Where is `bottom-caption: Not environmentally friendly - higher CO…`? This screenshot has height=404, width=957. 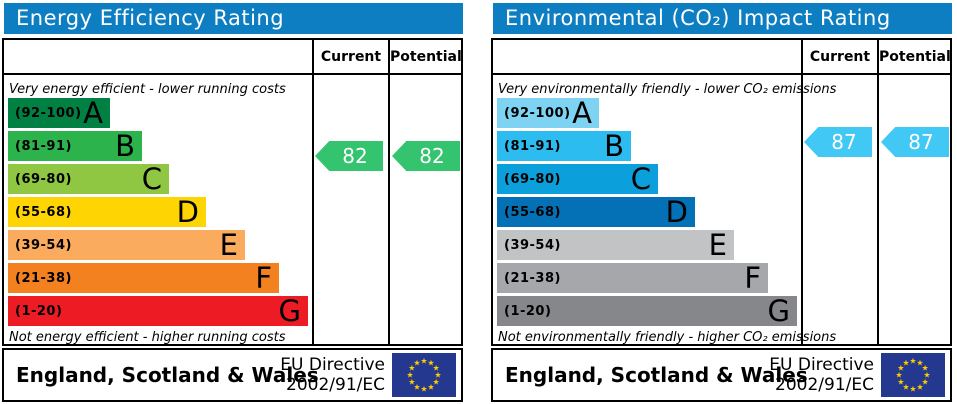
bottom-caption: Not environmentally friendly - higher CO… is located at coordinates (667, 337).